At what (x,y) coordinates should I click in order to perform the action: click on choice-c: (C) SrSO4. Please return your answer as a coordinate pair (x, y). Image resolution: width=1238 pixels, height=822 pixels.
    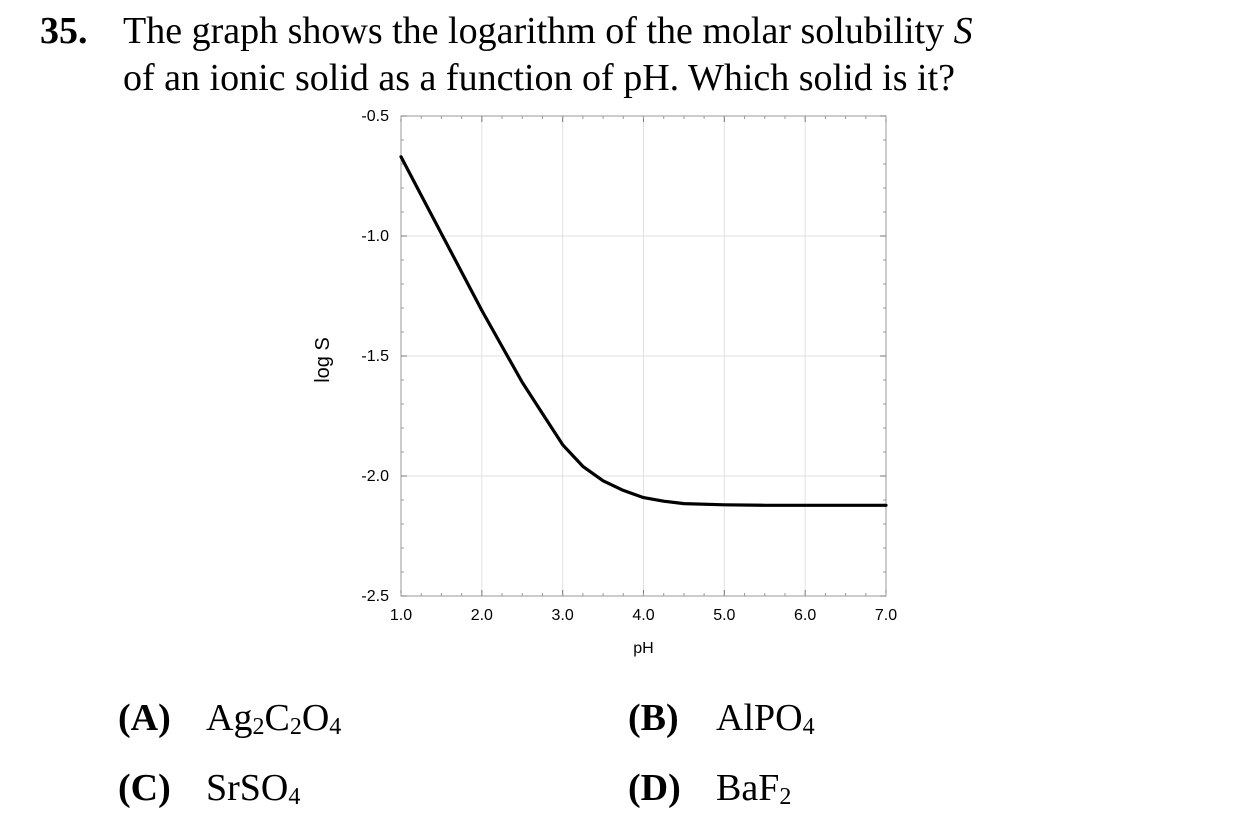
    Looking at the image, I should click on (209, 788).